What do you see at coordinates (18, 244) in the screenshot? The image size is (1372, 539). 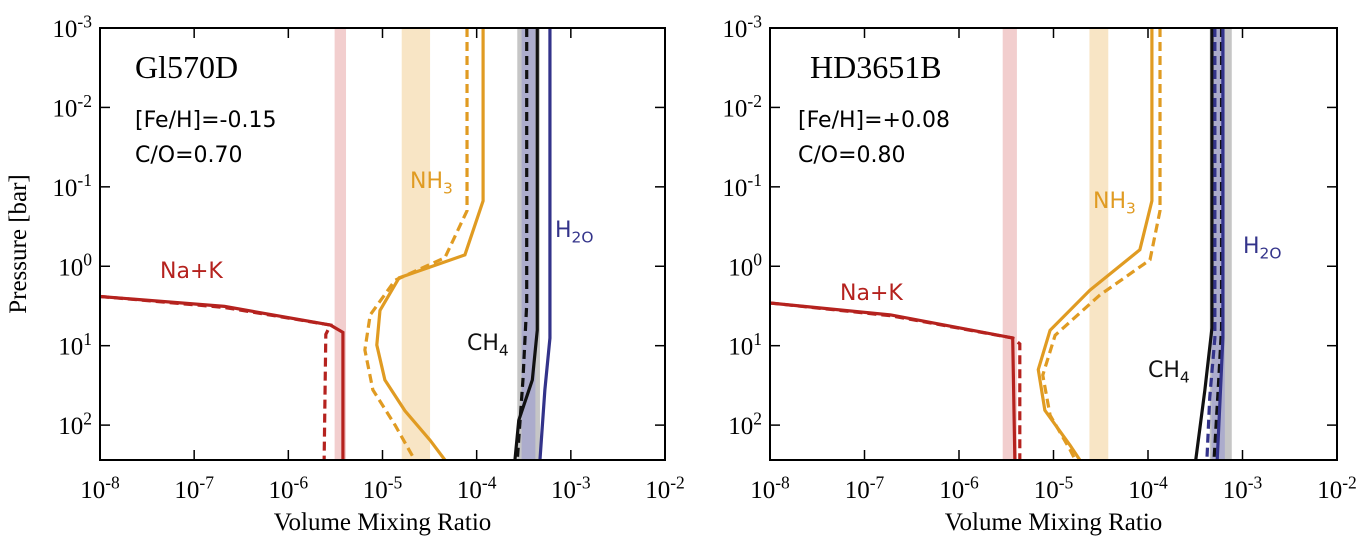 I see `y-axis-label: Pressure [bar]` at bounding box center [18, 244].